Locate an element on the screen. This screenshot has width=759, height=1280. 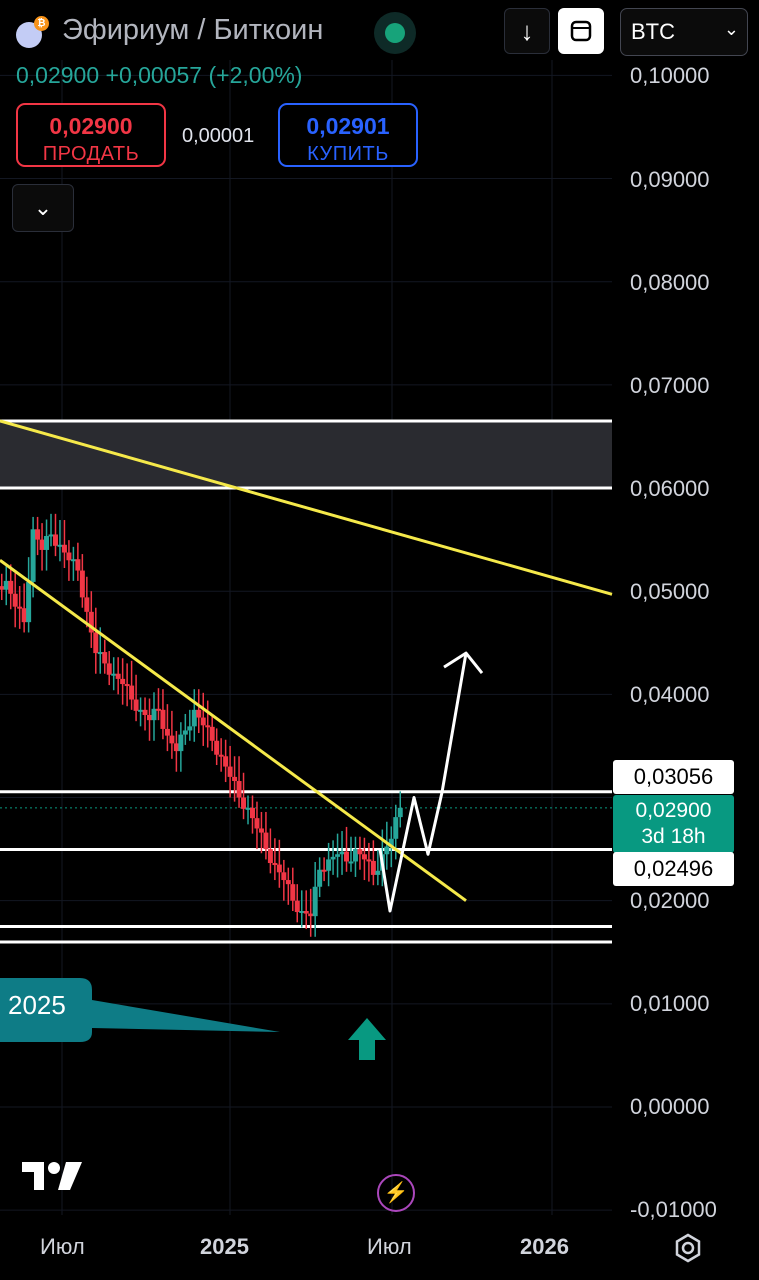
quote-line: 0,02900 +0,00057 (+2,00%) is located at coordinates (159, 75).